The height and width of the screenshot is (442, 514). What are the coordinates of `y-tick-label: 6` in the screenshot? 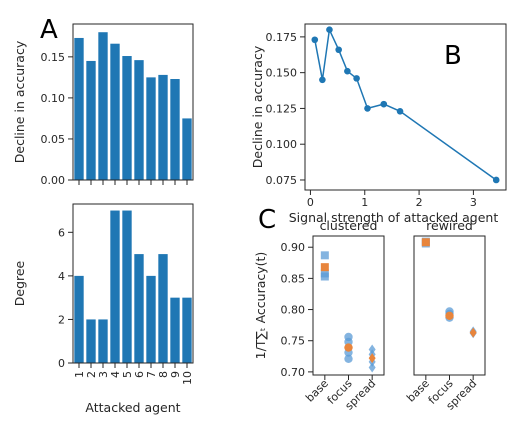 It's located at (61, 232).